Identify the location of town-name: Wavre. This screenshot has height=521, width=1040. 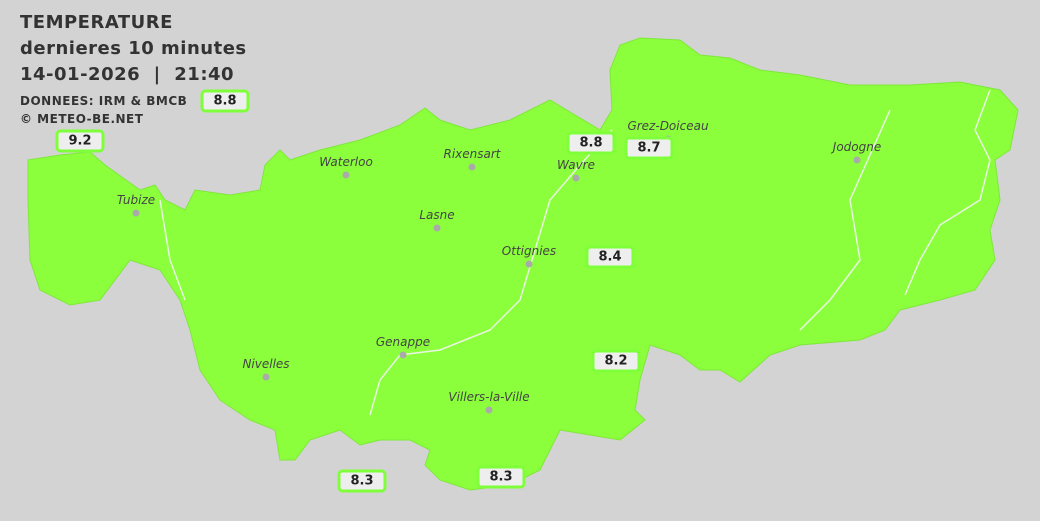
(576, 165).